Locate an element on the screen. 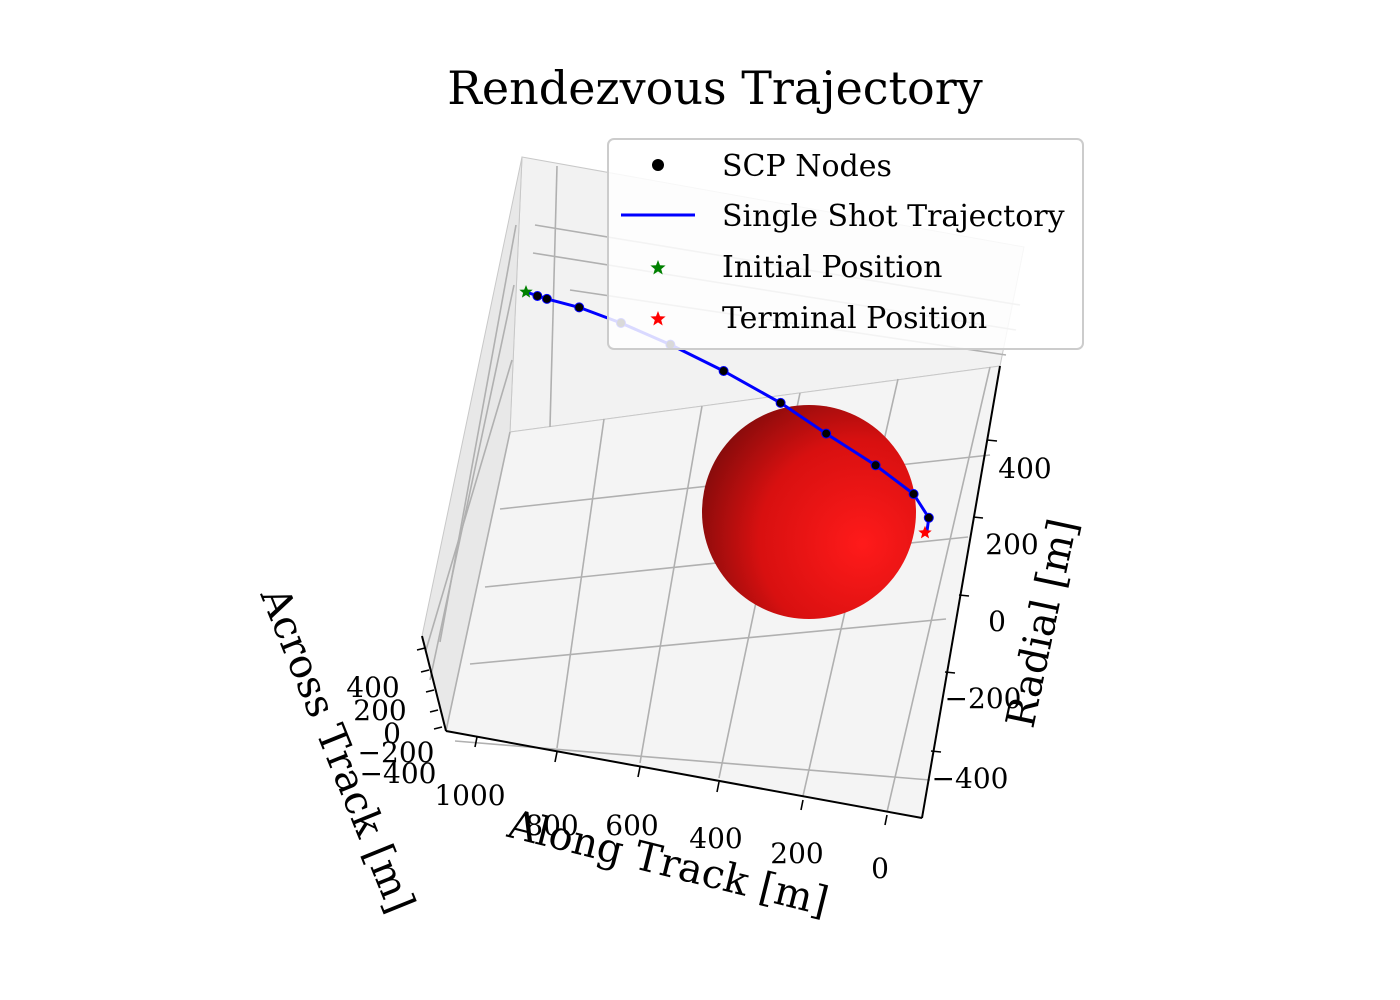 The height and width of the screenshot is (1000, 1400). y-tick-label-2: 0 is located at coordinates (392, 733).